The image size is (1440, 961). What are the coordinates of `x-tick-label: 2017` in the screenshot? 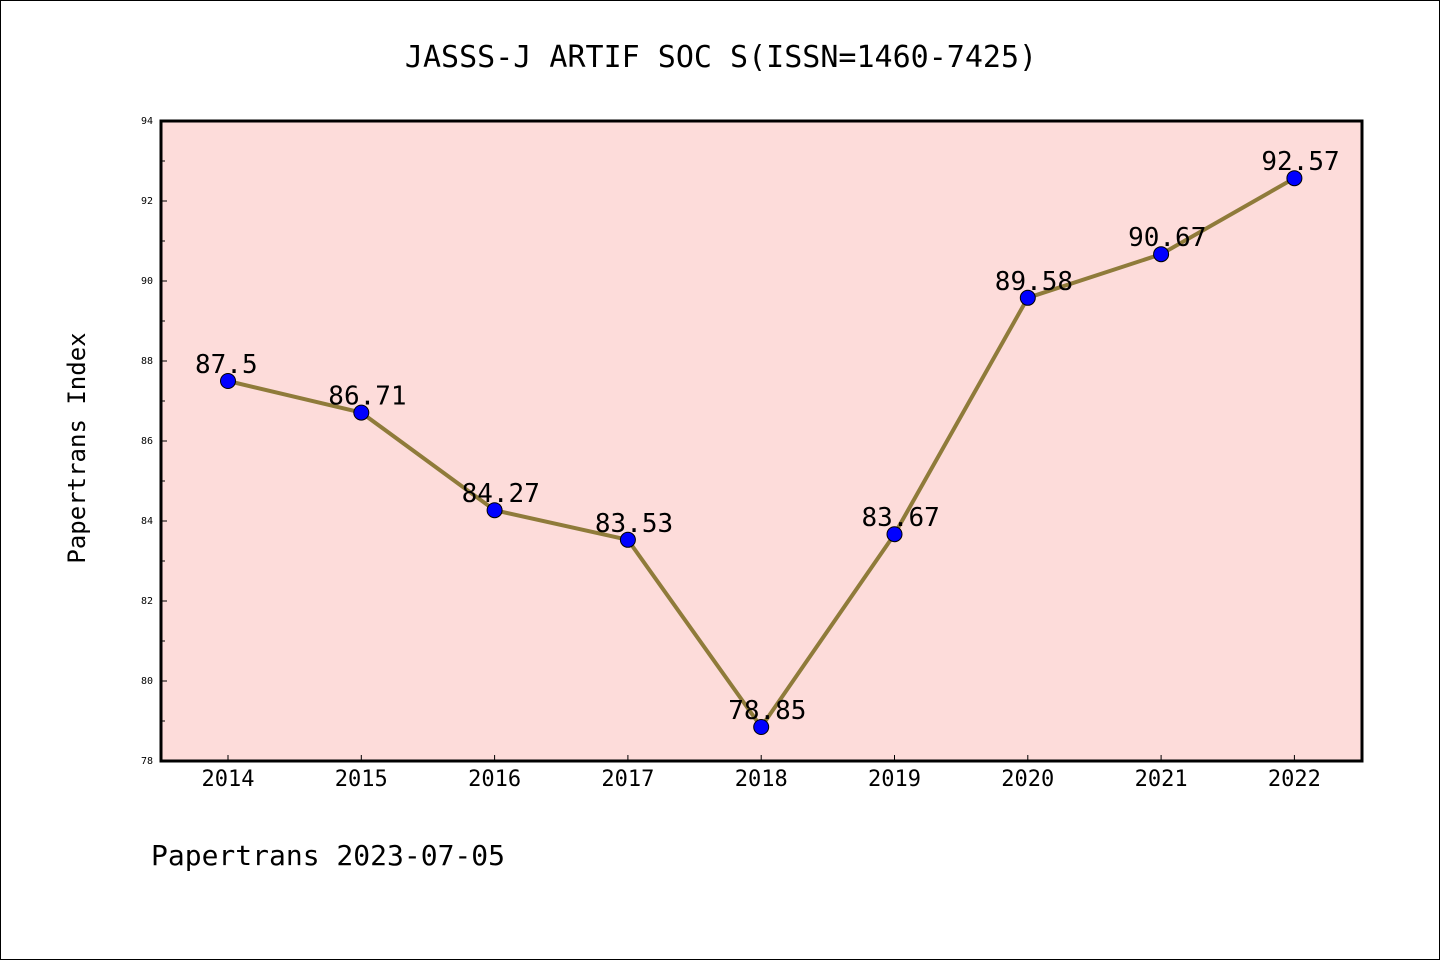 It's located at (627, 779).